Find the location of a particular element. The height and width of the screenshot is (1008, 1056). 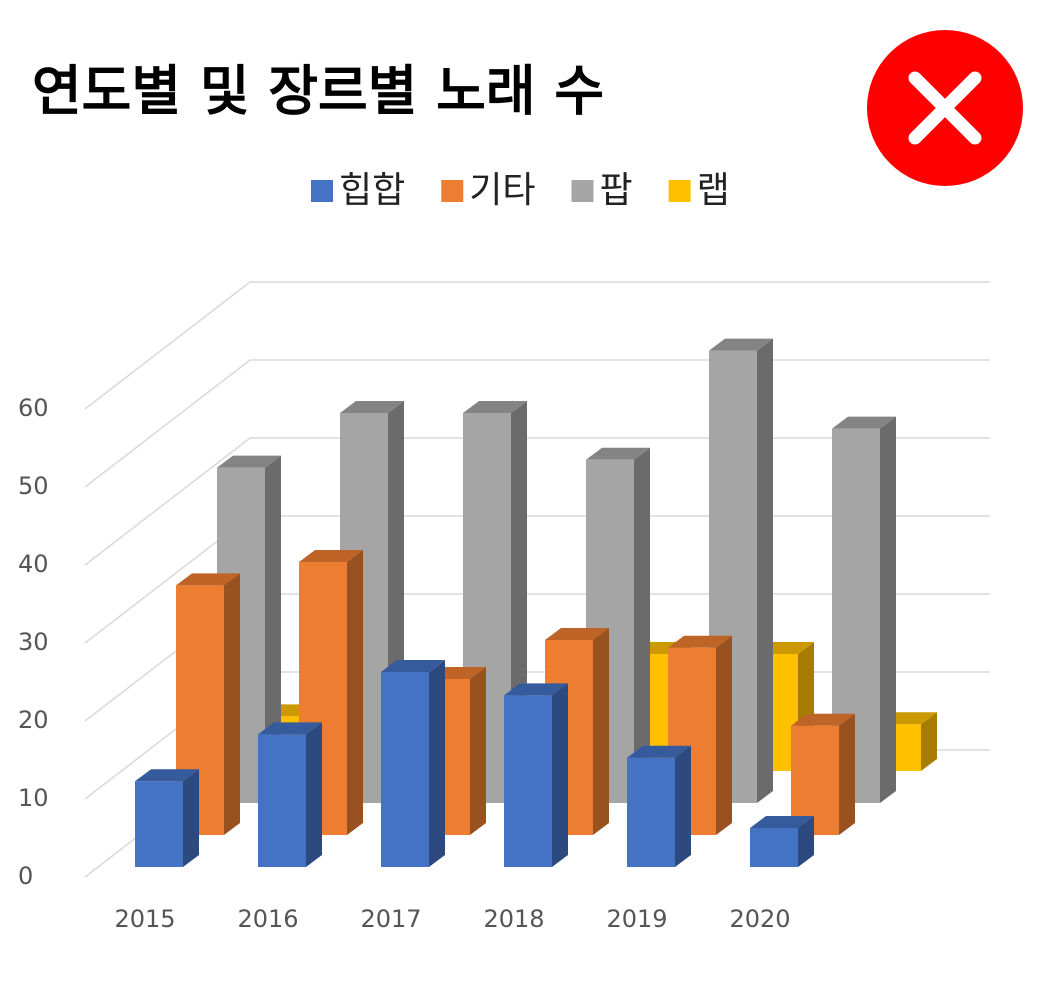

legend-label: 힙합 is located at coordinates (372, 190).